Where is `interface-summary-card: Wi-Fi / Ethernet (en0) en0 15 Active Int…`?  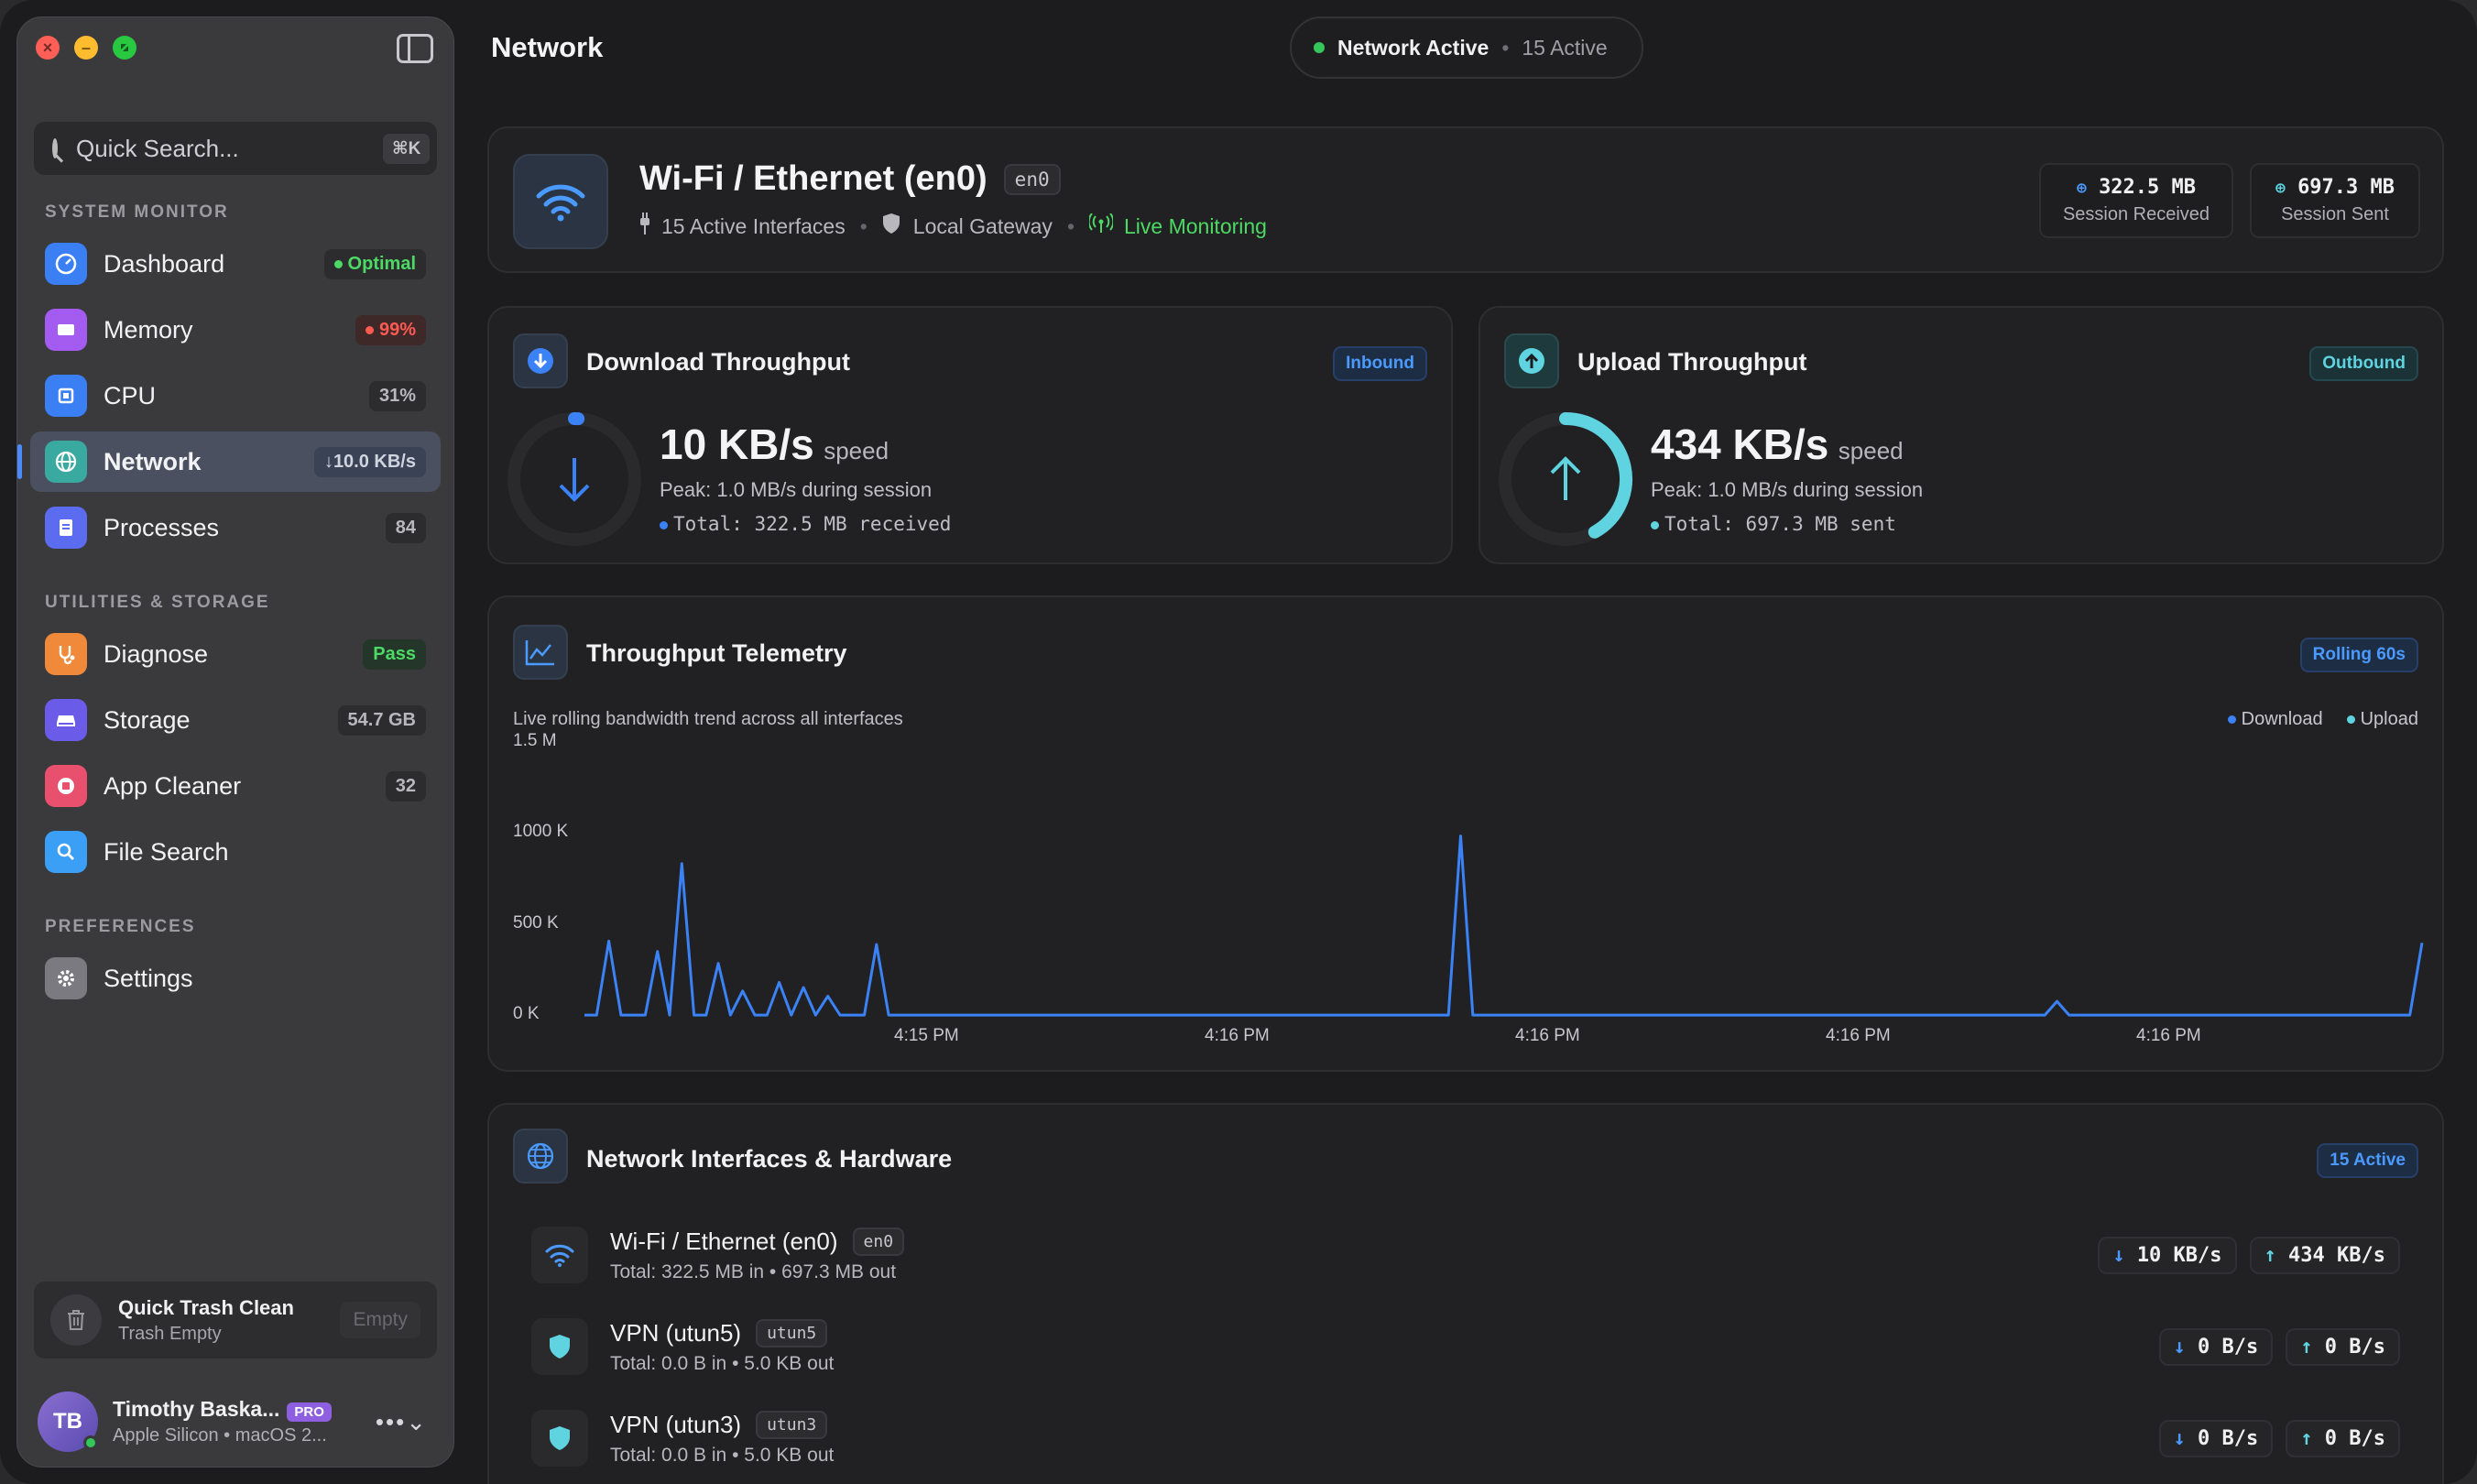
interface-summary-card: Wi-Fi / Ethernet (en0) en0 15 Active Int… is located at coordinates (1465, 200).